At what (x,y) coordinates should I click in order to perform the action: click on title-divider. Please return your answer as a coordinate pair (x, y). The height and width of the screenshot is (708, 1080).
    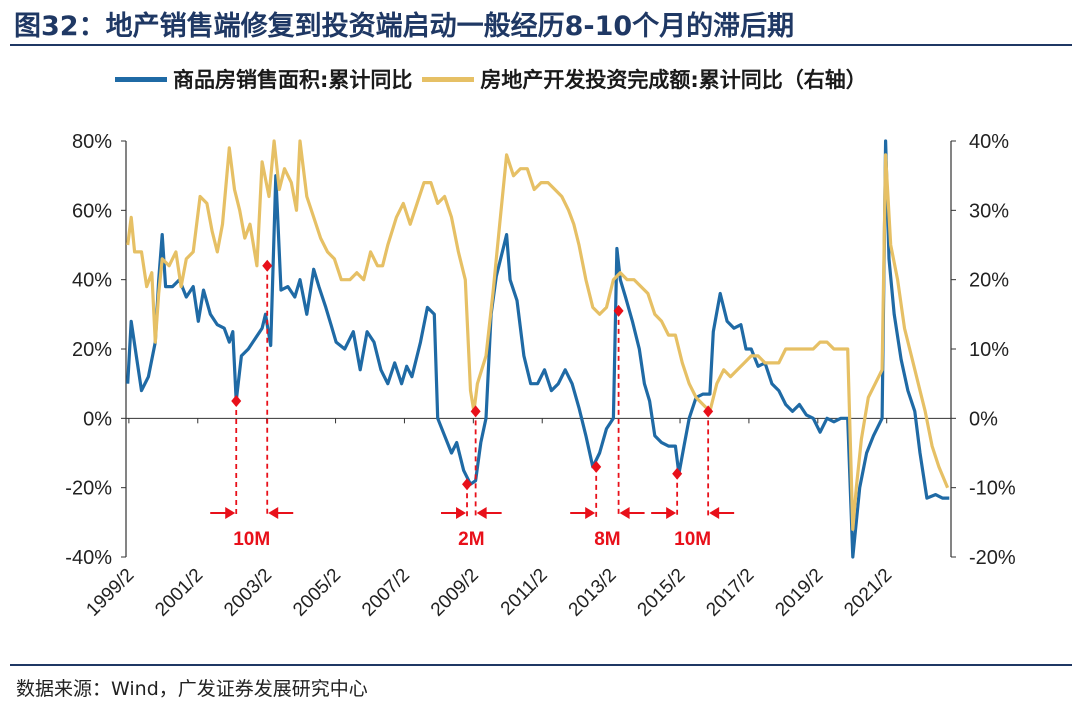
    Looking at the image, I should click on (541, 45).